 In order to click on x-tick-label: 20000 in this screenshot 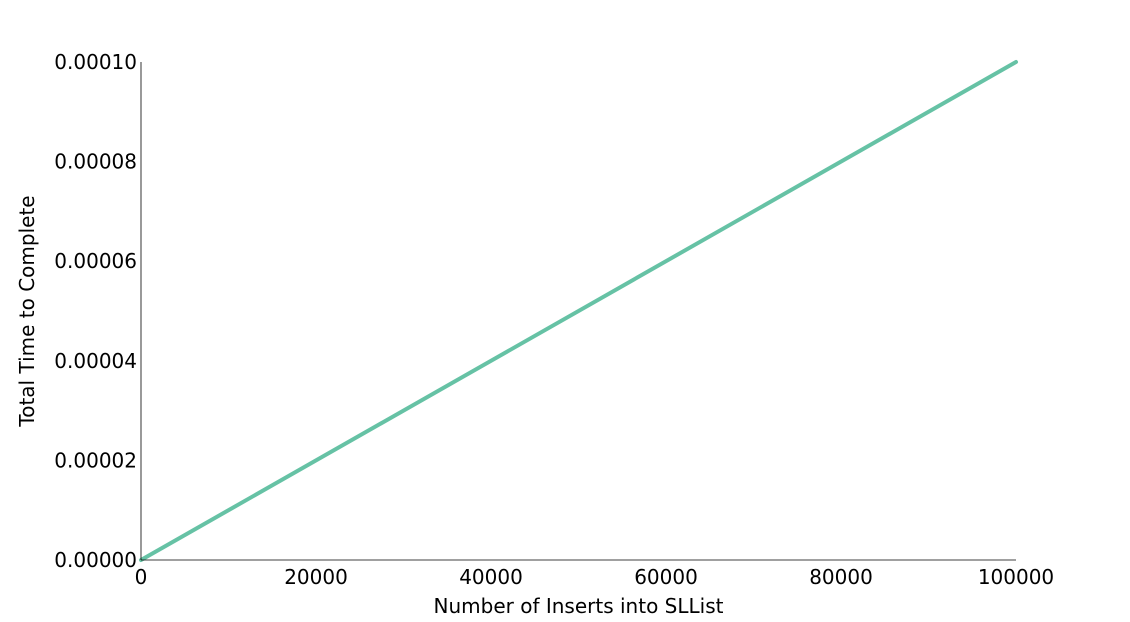, I will do `click(316, 577)`.